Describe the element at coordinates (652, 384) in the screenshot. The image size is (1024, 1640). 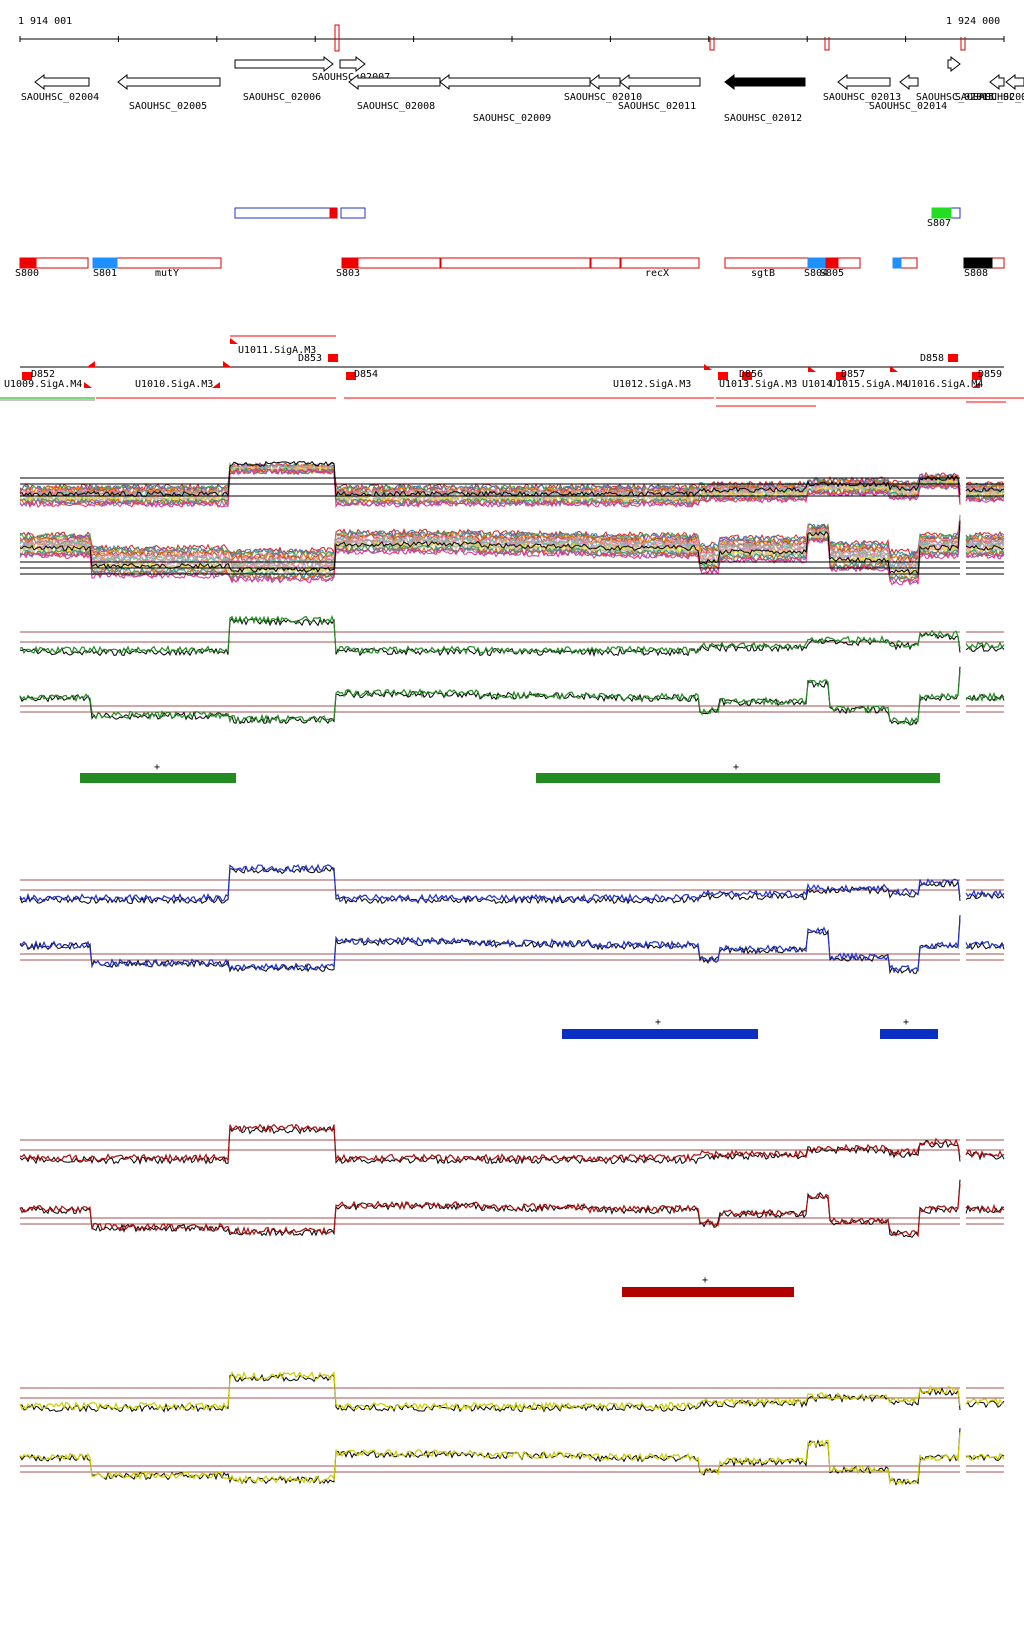
I see `segment-label: U1012.SigA.M3` at that location.